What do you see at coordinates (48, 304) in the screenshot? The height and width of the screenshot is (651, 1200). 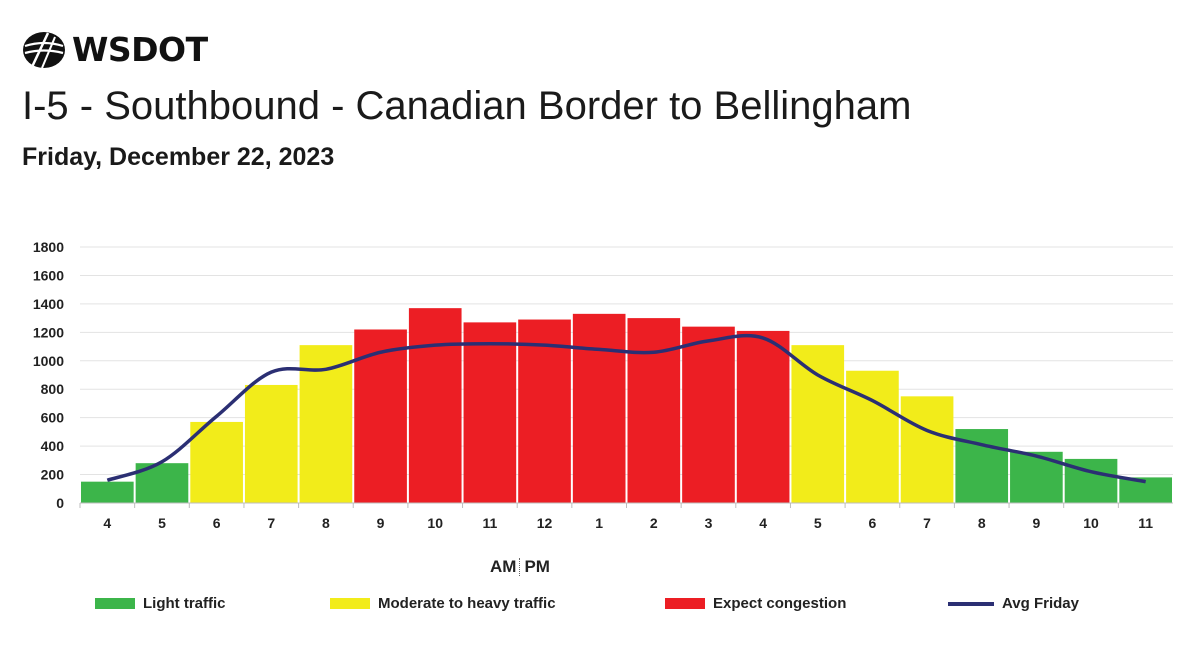 I see `y-tick-label: 1400` at bounding box center [48, 304].